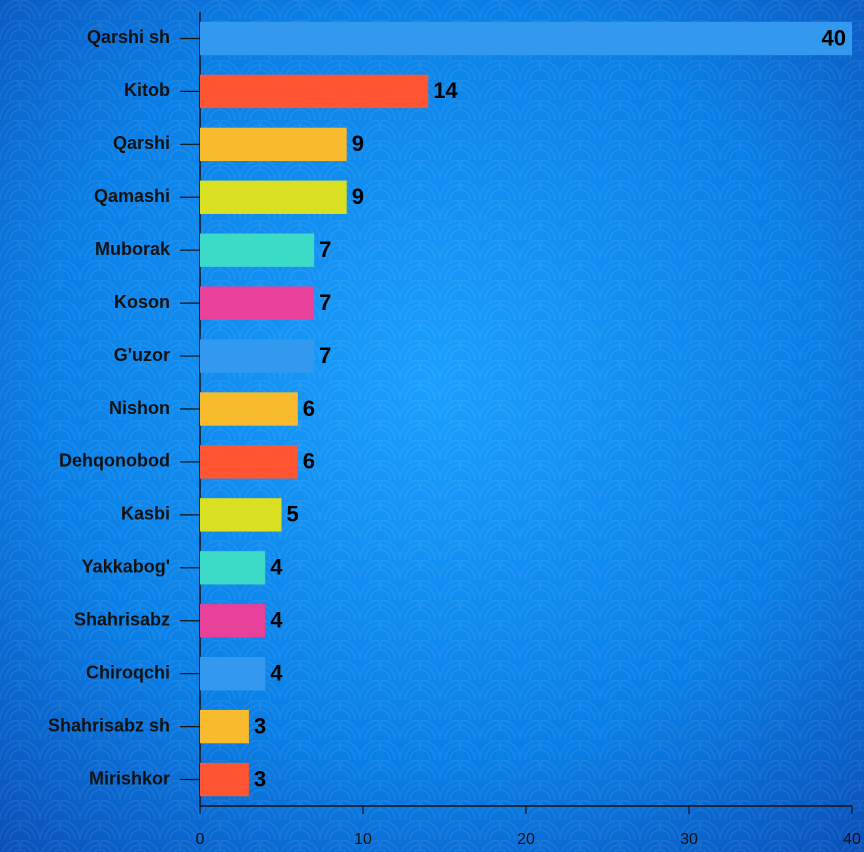 The image size is (864, 852). What do you see at coordinates (142, 355) in the screenshot?
I see `y-tick-label: G'uzor` at bounding box center [142, 355].